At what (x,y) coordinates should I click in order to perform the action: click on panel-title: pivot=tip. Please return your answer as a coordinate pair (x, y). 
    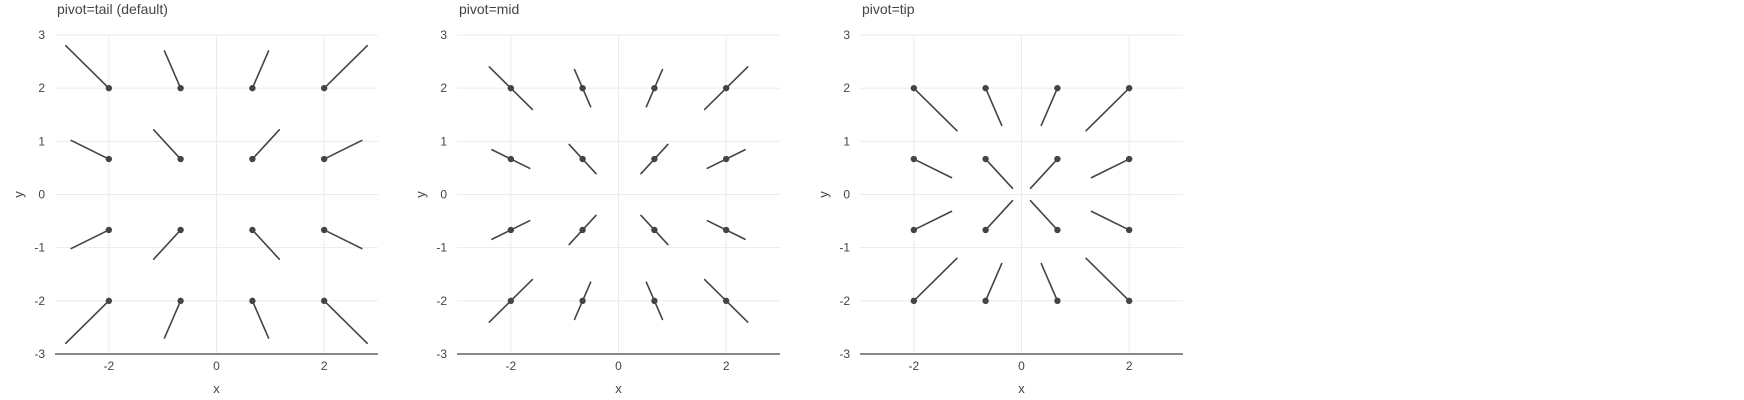
    Looking at the image, I should click on (888, 9).